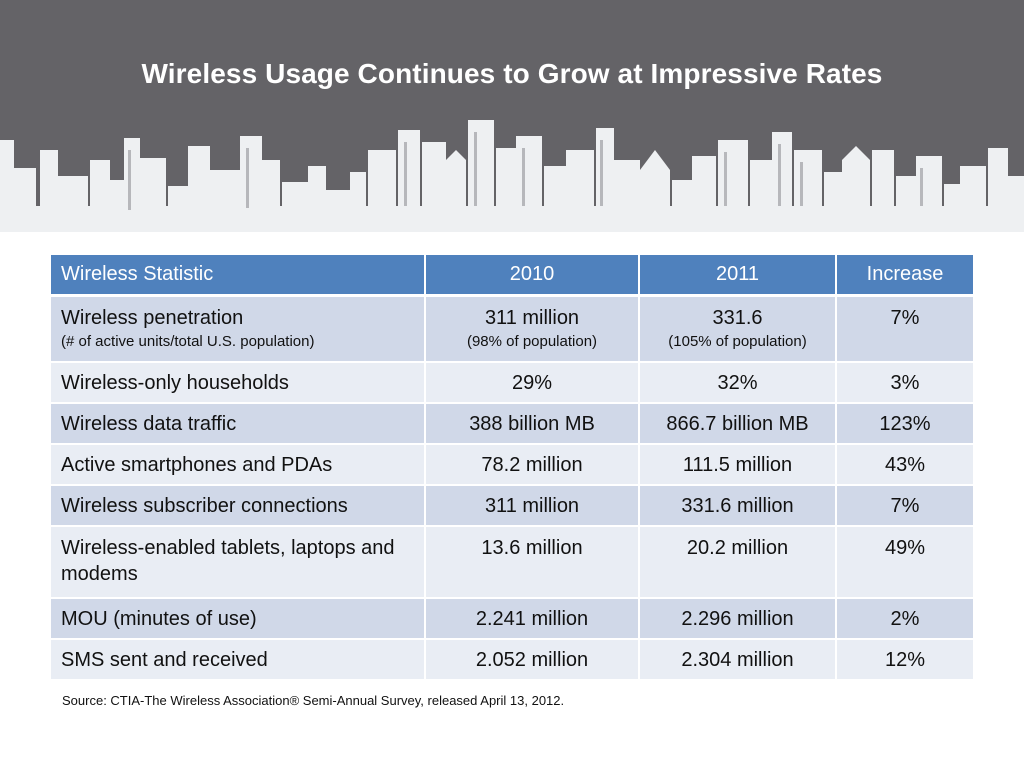 The height and width of the screenshot is (768, 1024). I want to click on statistic-label: Wireless penetration, so click(152, 318).